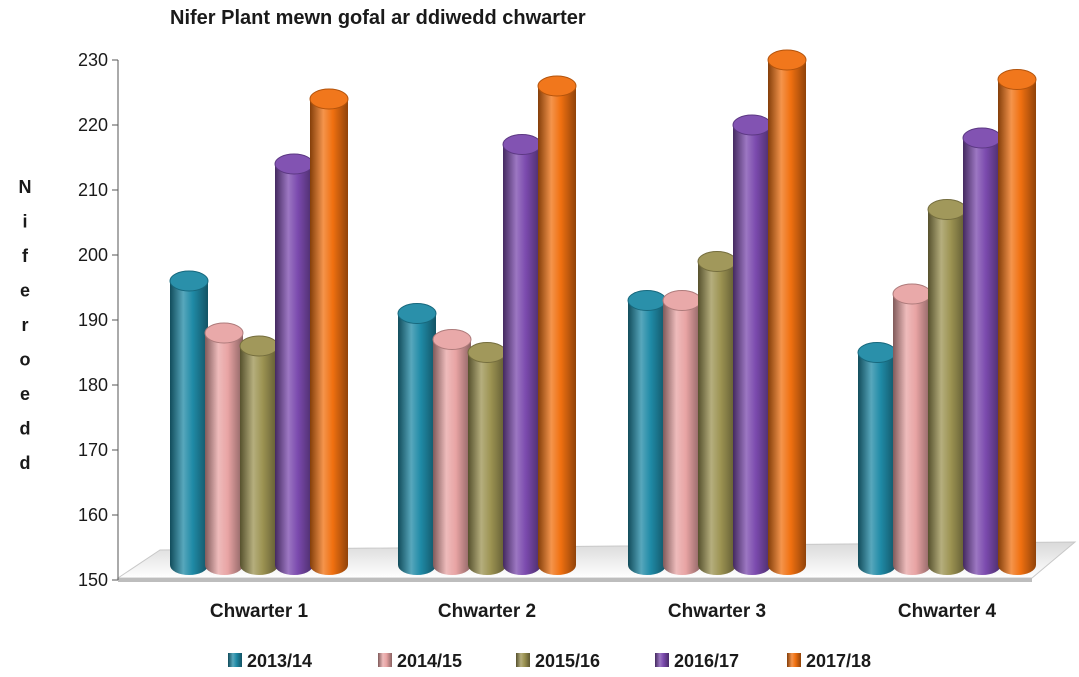 This screenshot has height=677, width=1079. I want to click on y-tick-label: 210, so click(93, 190).